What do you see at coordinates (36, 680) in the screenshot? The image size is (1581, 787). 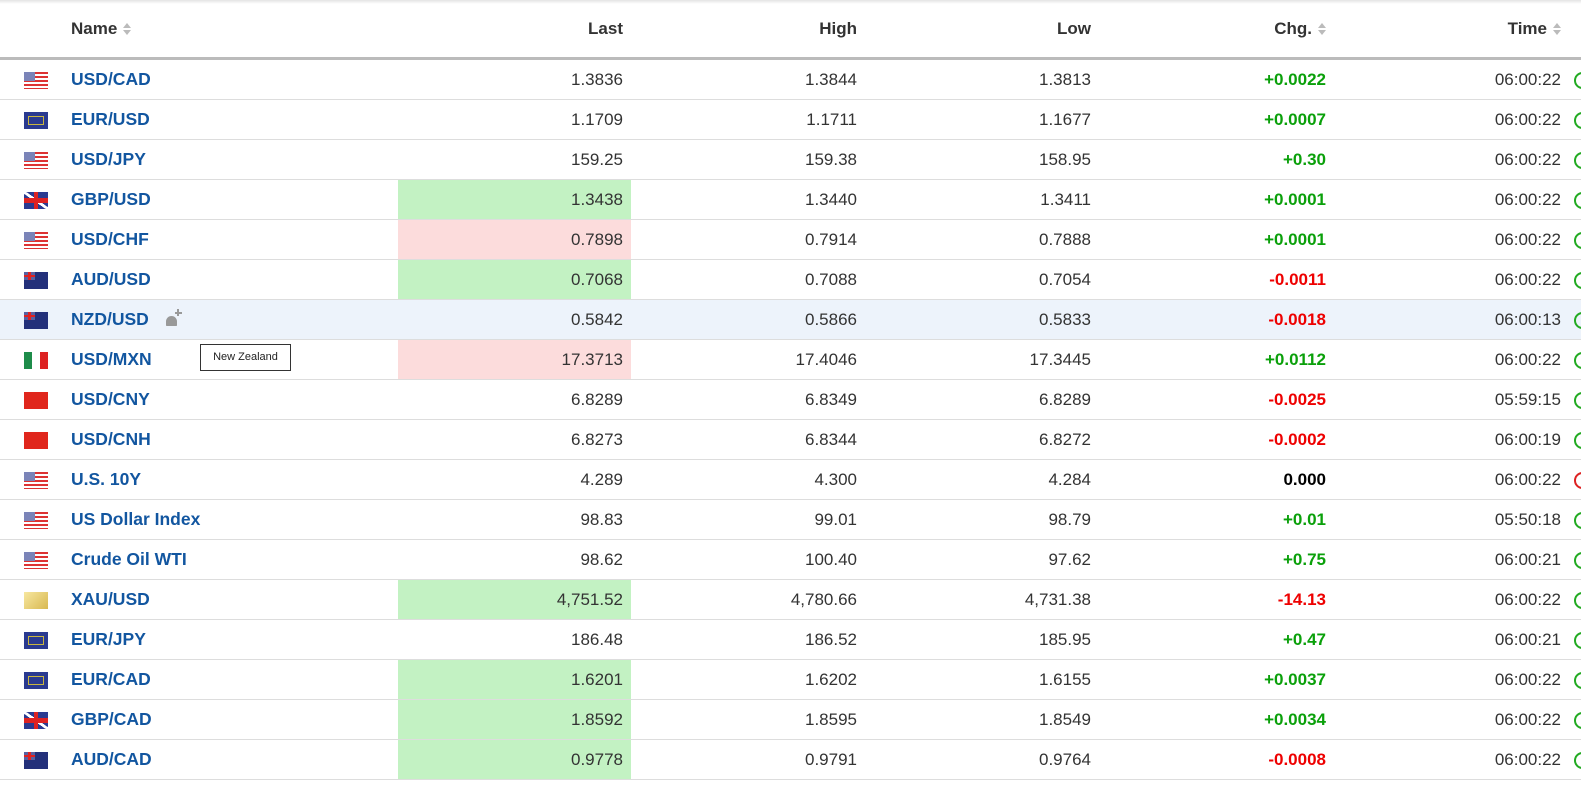 I see `flag-eu-icon` at bounding box center [36, 680].